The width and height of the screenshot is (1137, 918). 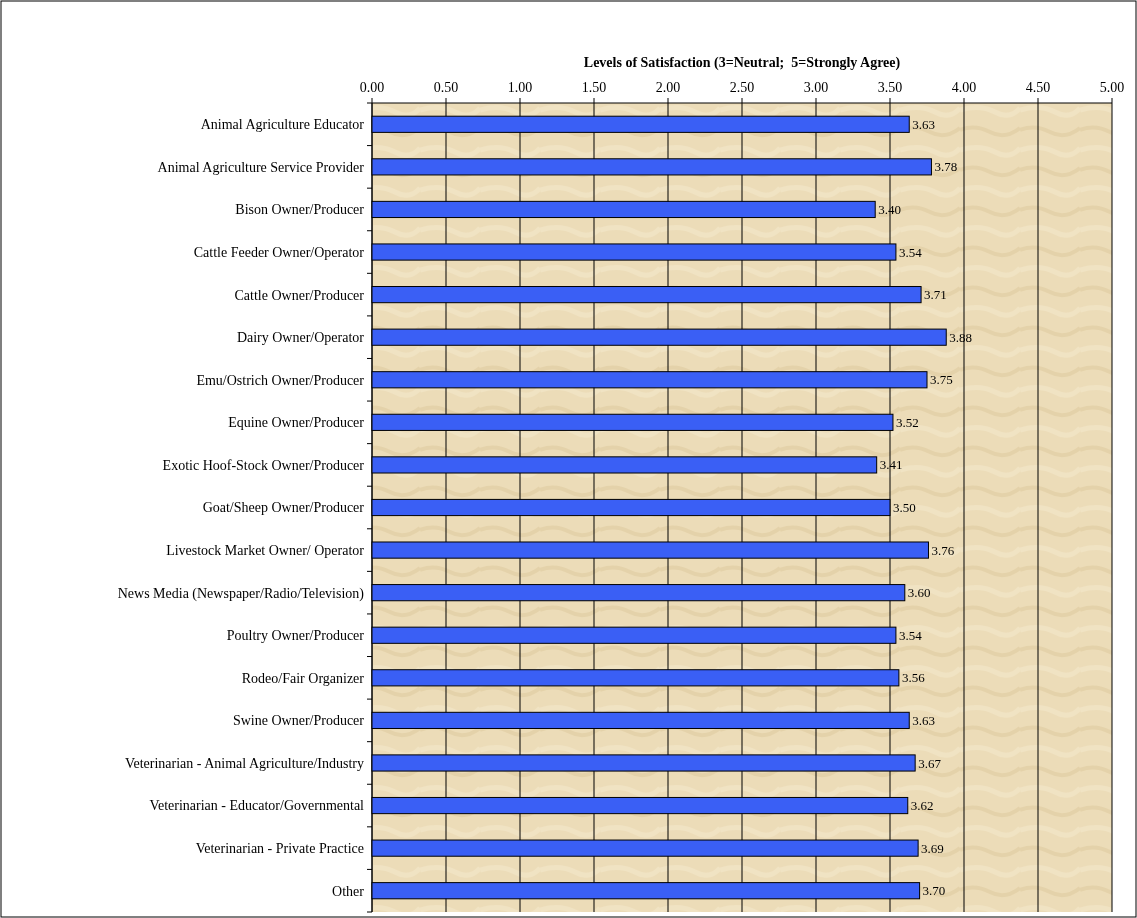 I want to click on y-tick-label: Cattle Owner/Producer, so click(x=299, y=295).